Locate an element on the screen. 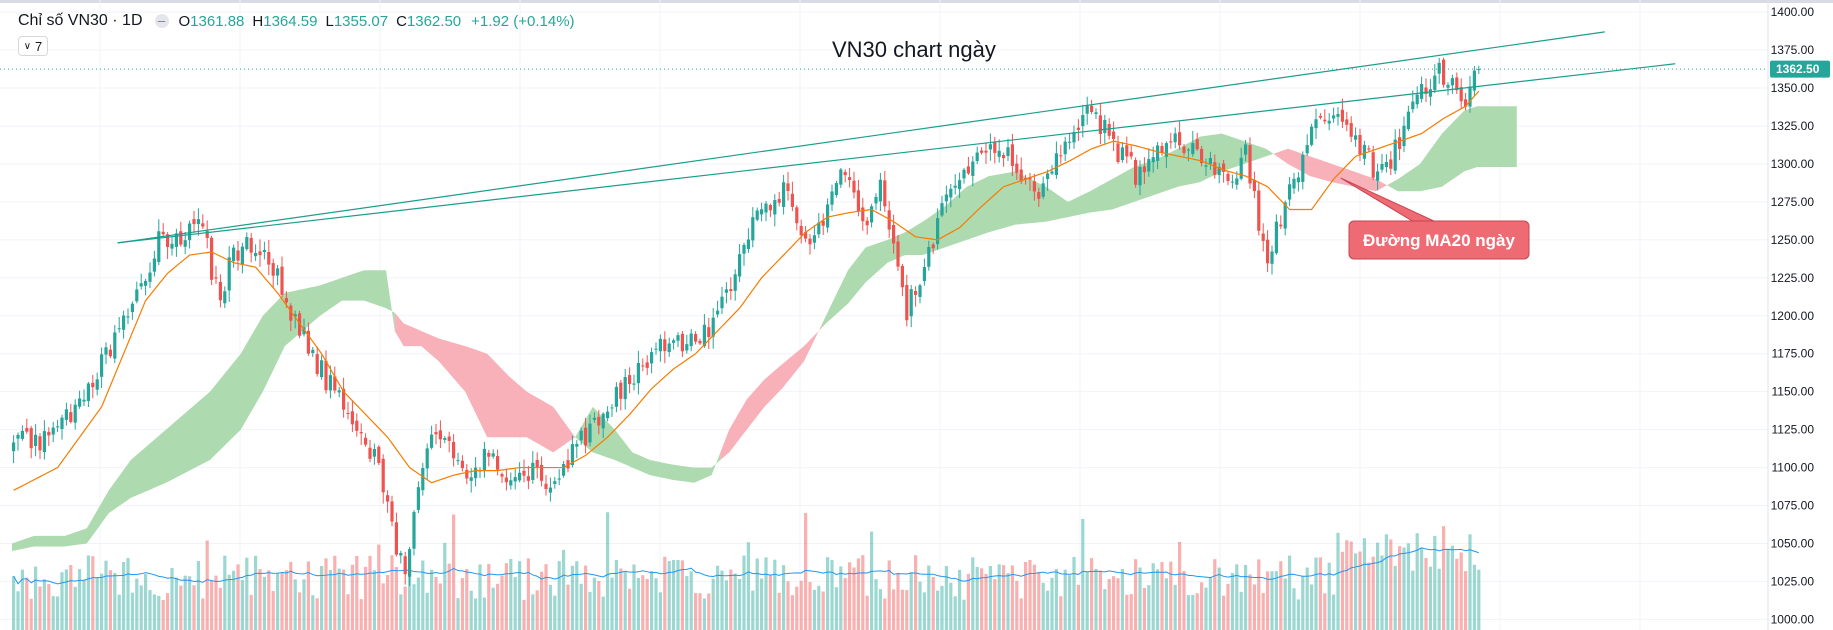 Image resolution: width=1833 pixels, height=630 pixels. indicators-collapse-button: ∨ 7 is located at coordinates (33, 46).